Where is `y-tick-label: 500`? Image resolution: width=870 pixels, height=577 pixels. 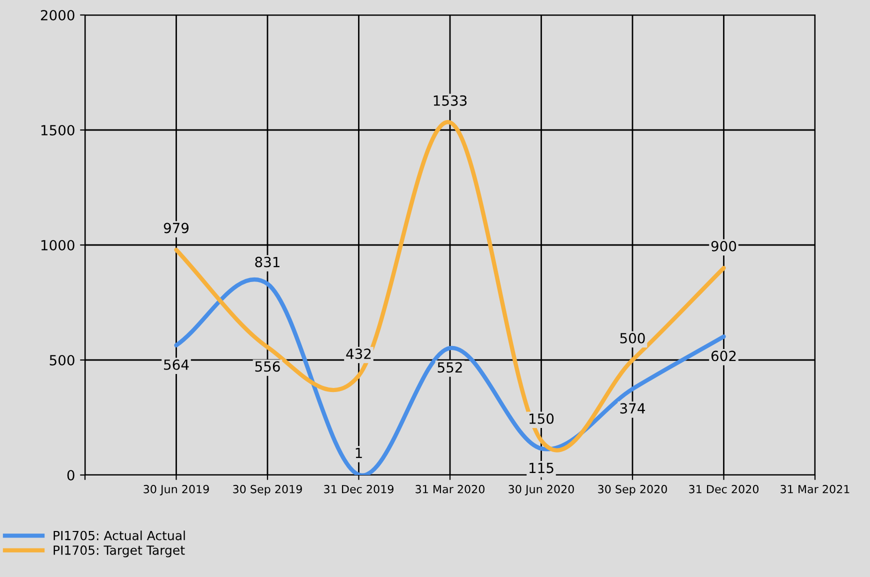
y-tick-label: 500 is located at coordinates (62, 360).